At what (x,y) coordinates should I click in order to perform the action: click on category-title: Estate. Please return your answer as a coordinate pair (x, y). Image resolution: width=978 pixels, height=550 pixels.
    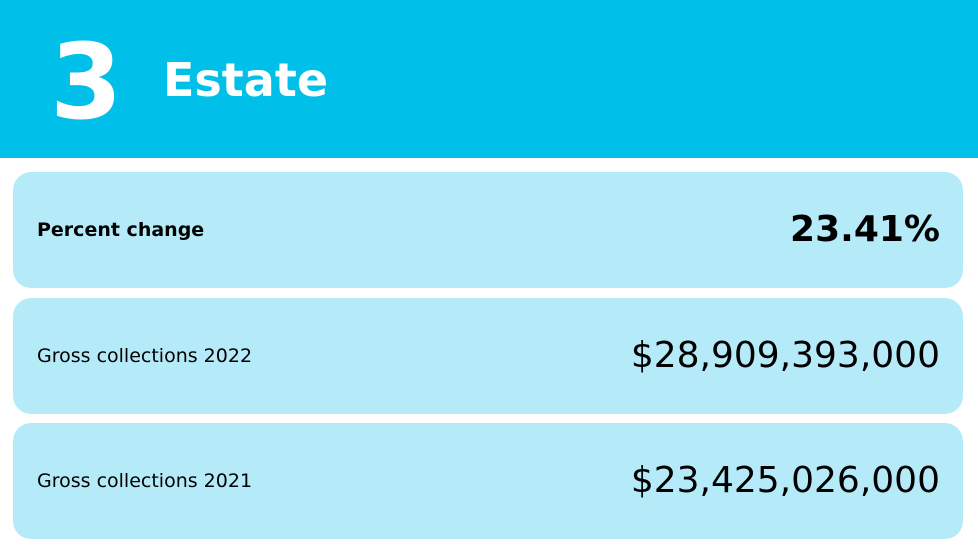
    Looking at the image, I should click on (246, 80).